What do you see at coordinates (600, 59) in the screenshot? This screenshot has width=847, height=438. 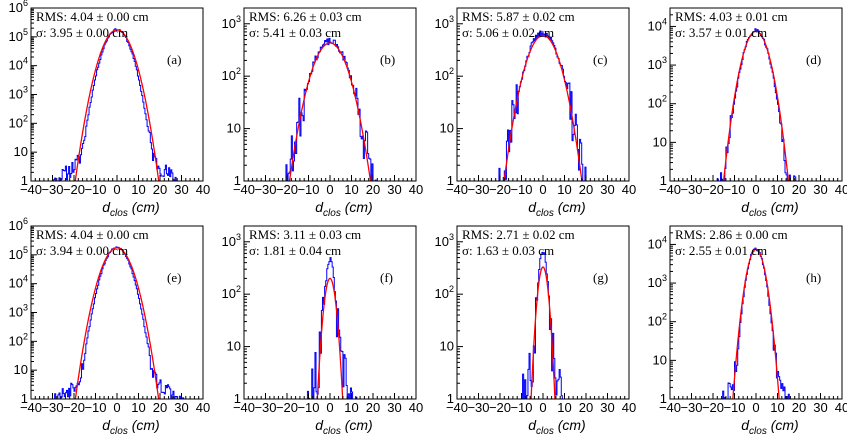 I see `panel-tag: (c)` at bounding box center [600, 59].